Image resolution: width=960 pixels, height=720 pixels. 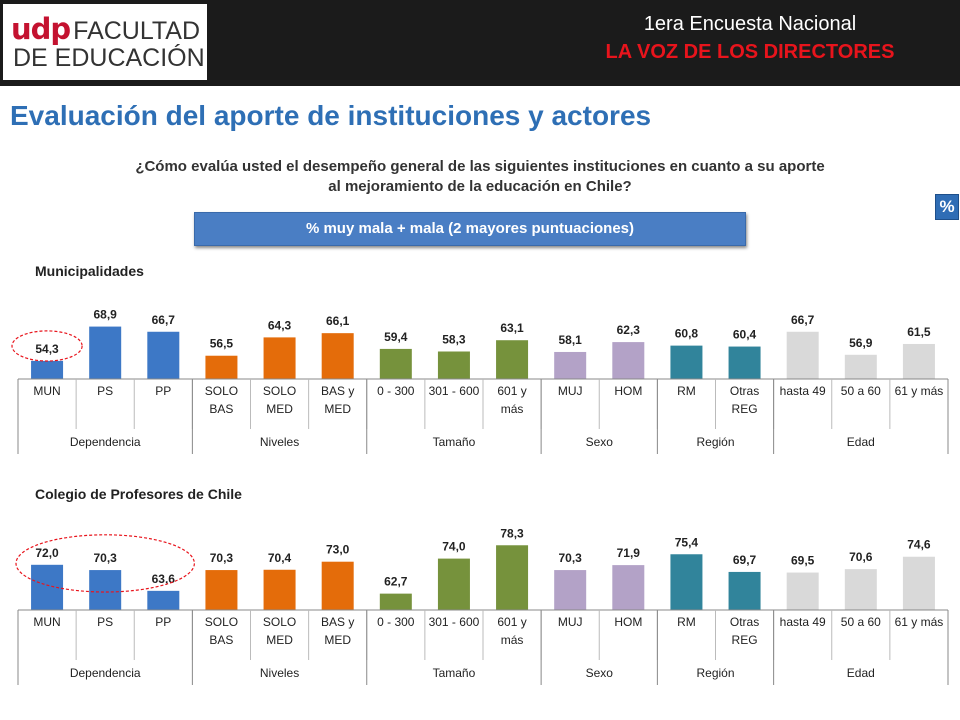 I want to click on category-label-1-5-b: MED, so click(x=337, y=640).